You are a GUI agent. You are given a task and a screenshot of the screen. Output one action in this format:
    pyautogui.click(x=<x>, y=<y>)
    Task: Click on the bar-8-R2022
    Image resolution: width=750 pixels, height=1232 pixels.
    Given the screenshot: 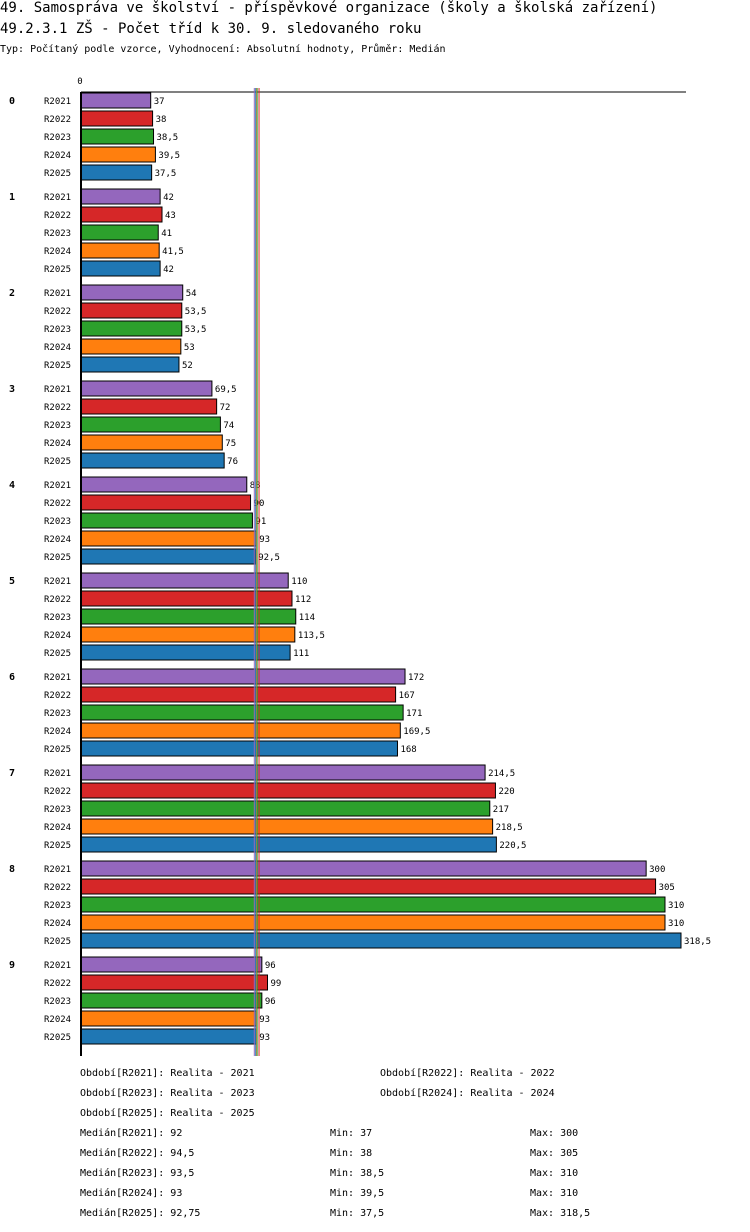 What is the action you would take?
    pyautogui.click(x=368, y=886)
    